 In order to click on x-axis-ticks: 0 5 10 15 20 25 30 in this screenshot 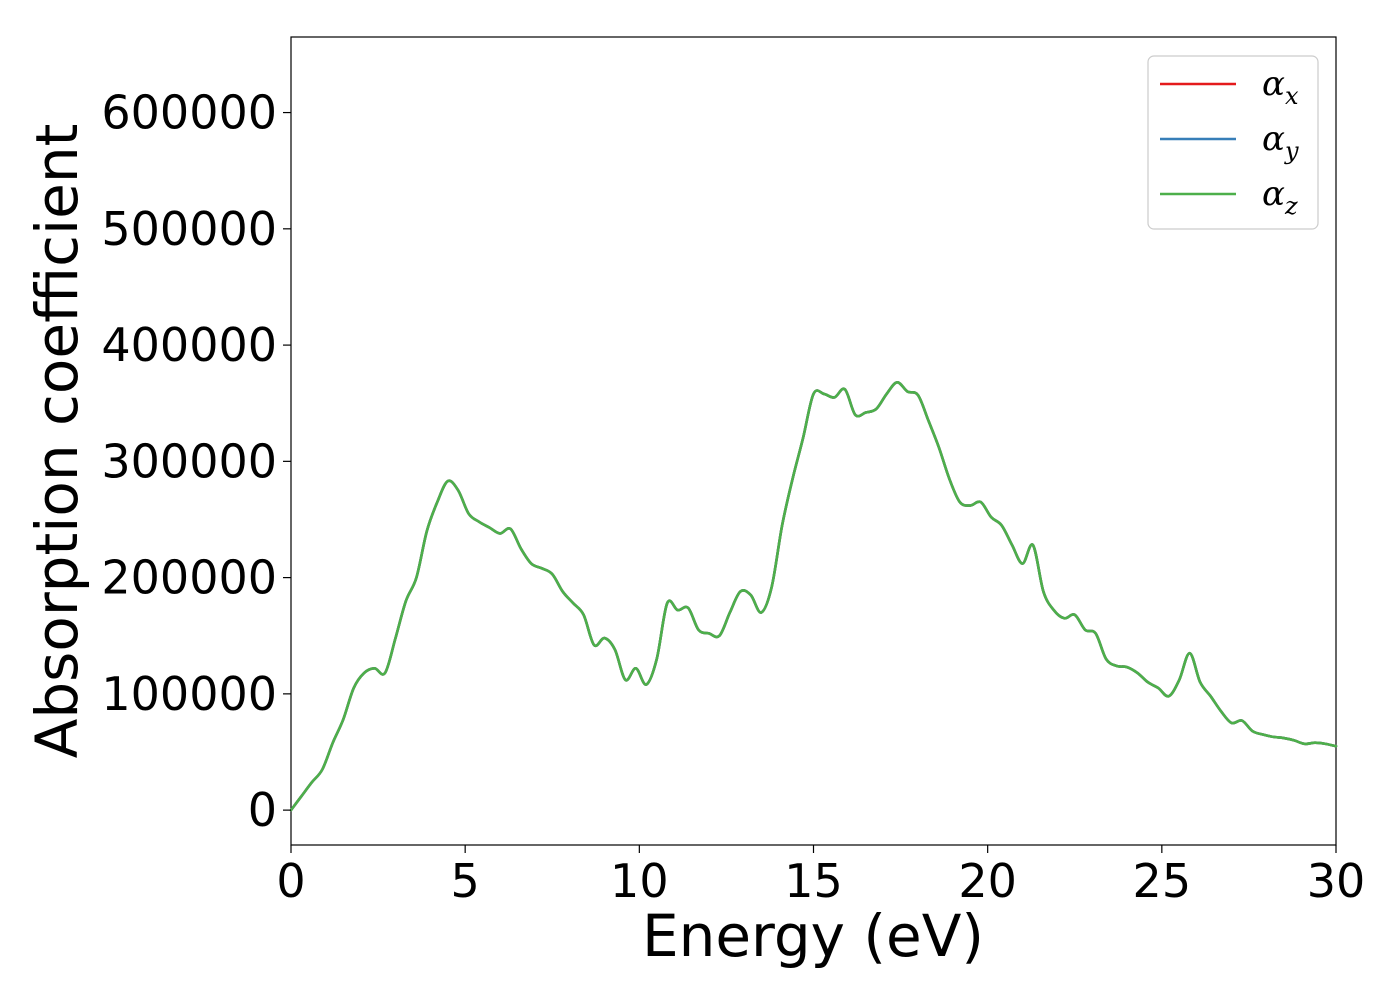, I will do `click(820, 876)`.